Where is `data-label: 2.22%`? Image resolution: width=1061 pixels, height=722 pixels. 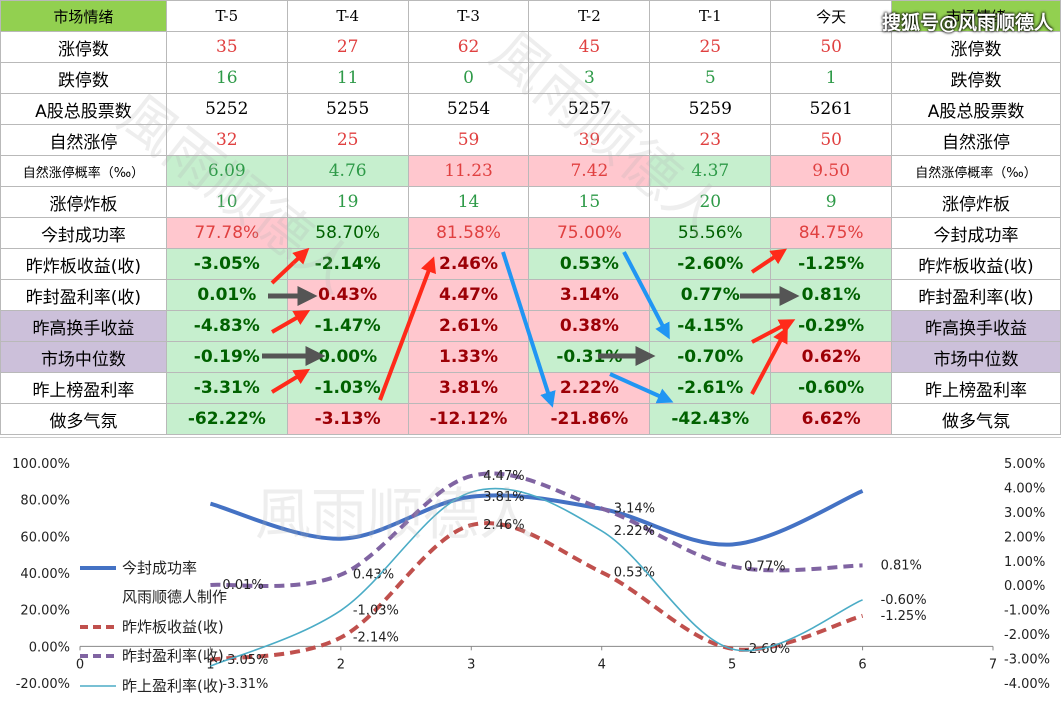 data-label: 2.22% is located at coordinates (634, 531).